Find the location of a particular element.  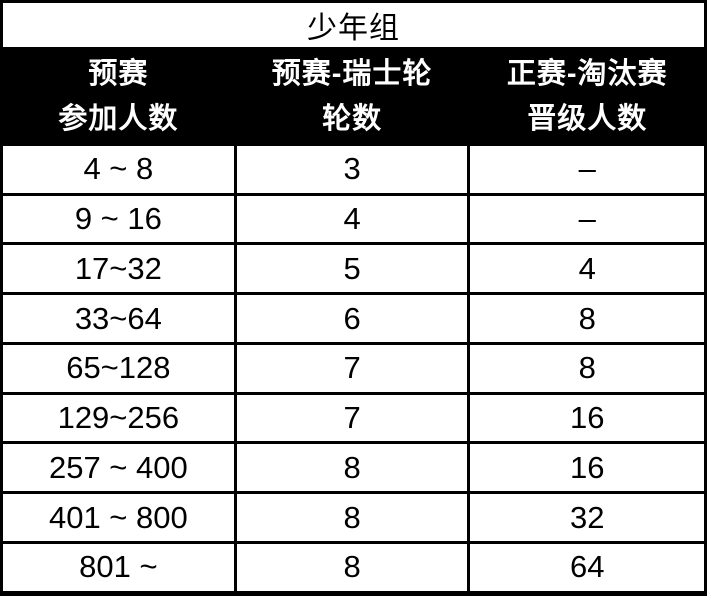

table-row: 33~64 6 8 is located at coordinates (353, 318).